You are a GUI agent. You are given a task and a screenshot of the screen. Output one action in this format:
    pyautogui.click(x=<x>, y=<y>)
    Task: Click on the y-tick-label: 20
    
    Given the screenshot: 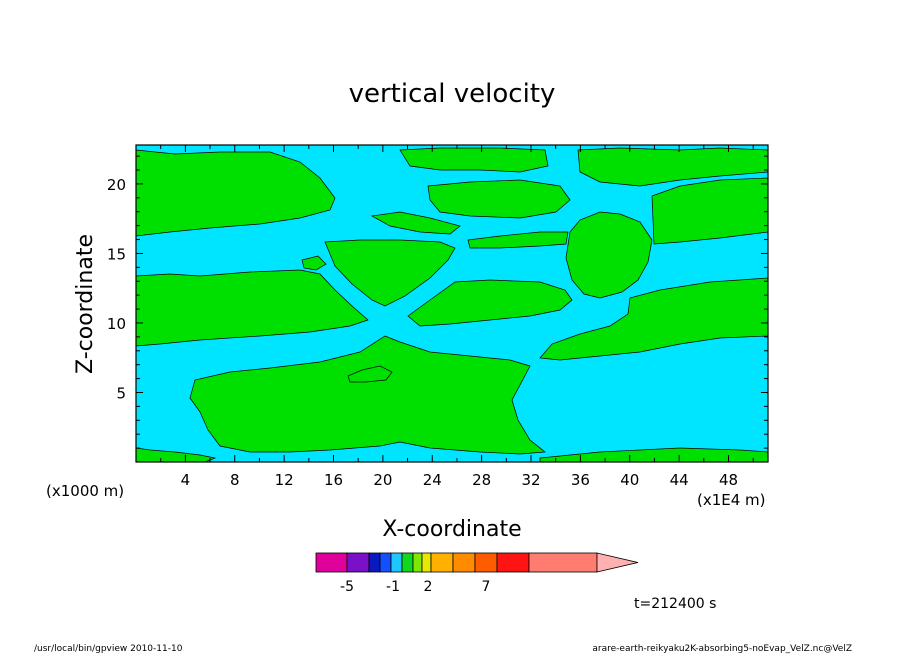 What is the action you would take?
    pyautogui.click(x=116, y=185)
    